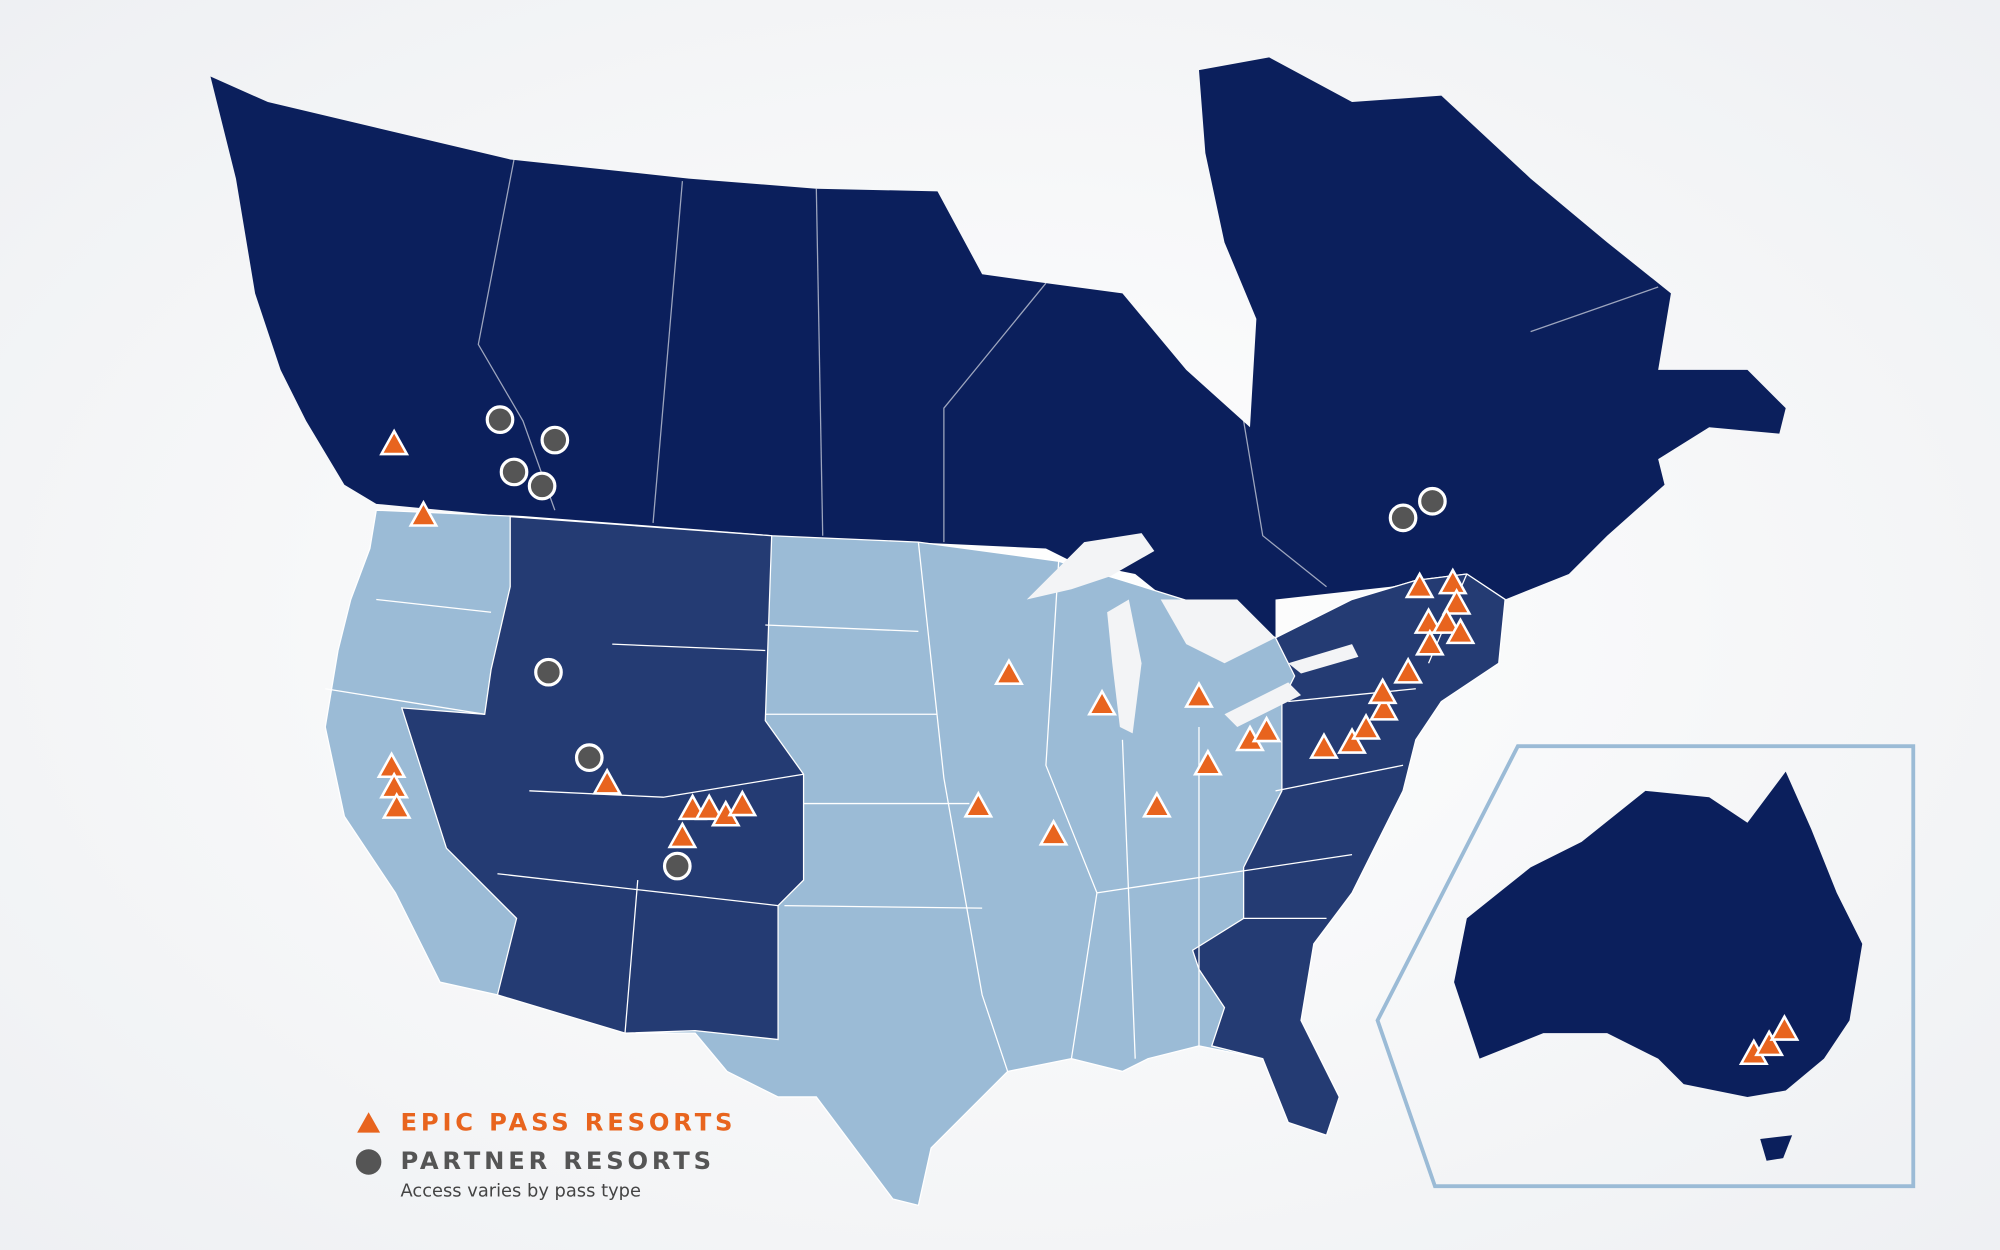 The image size is (2000, 1250). Describe the element at coordinates (369, 1122) in the screenshot. I see `legend-triangle-icon` at that location.